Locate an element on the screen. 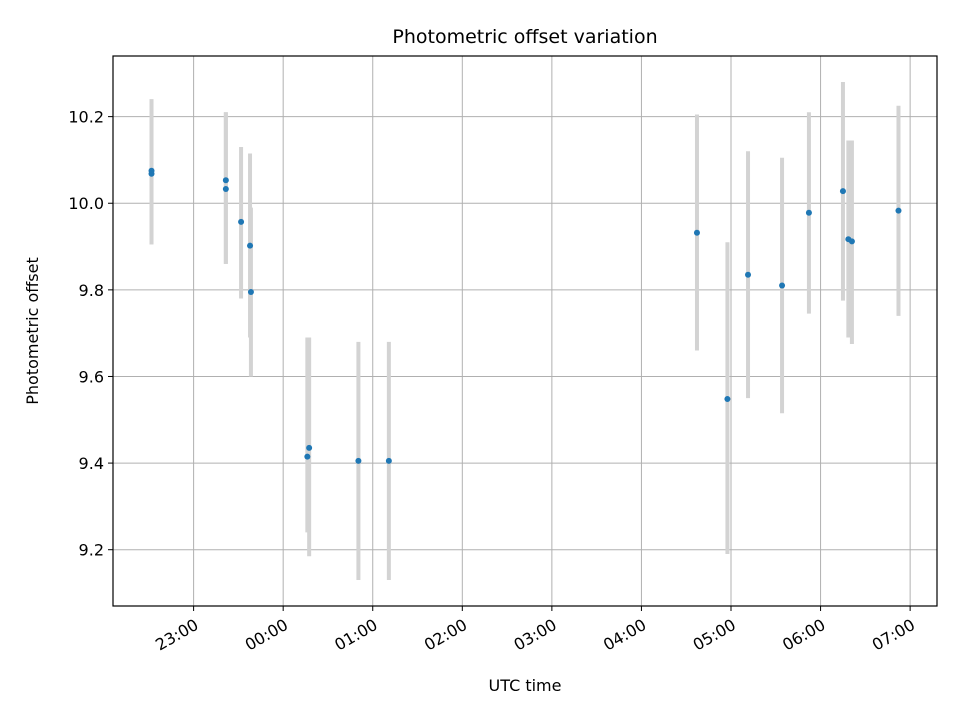  y-tick-label: 10.2 is located at coordinates (86, 117).